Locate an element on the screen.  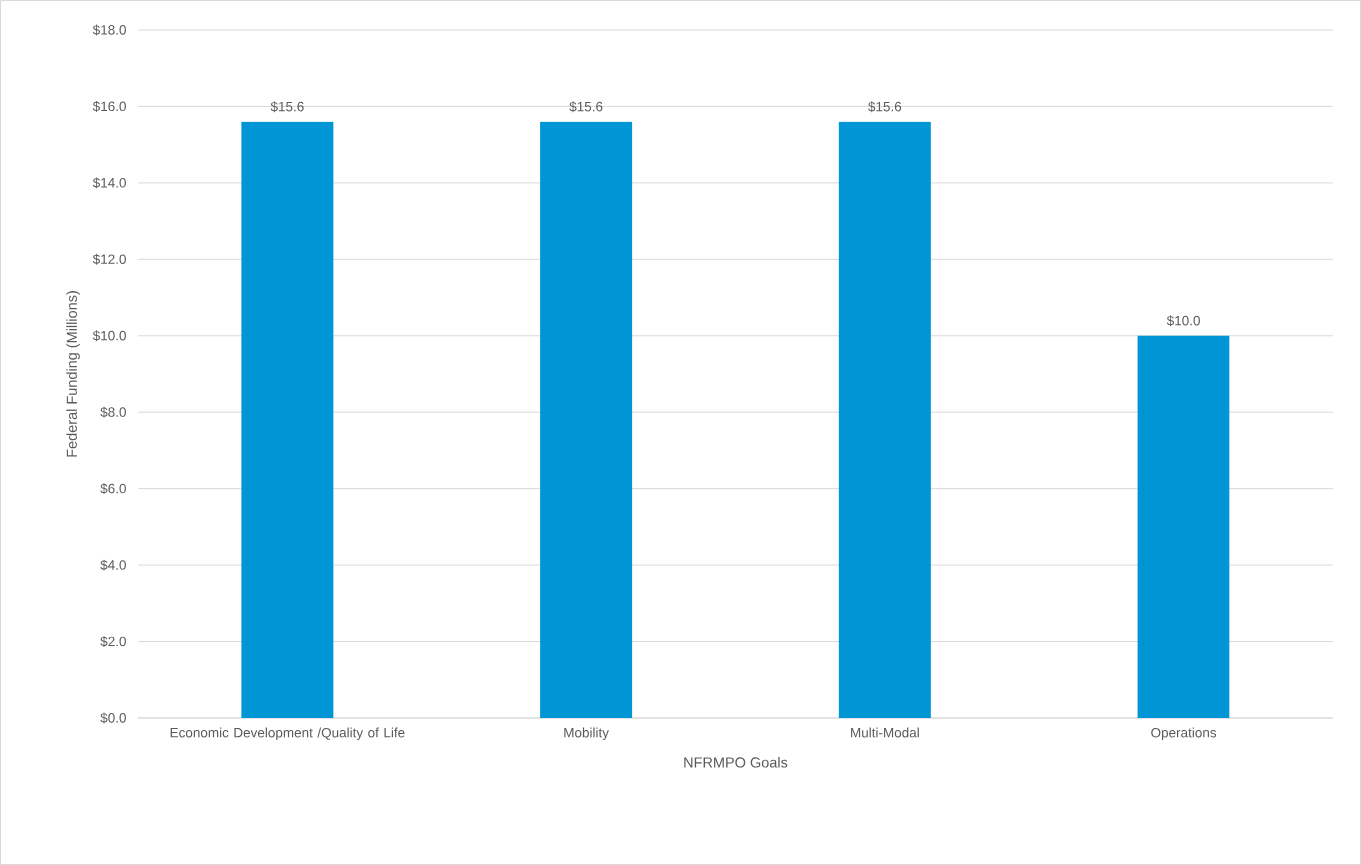
y-tick-label: $0.0 is located at coordinates (113, 718).